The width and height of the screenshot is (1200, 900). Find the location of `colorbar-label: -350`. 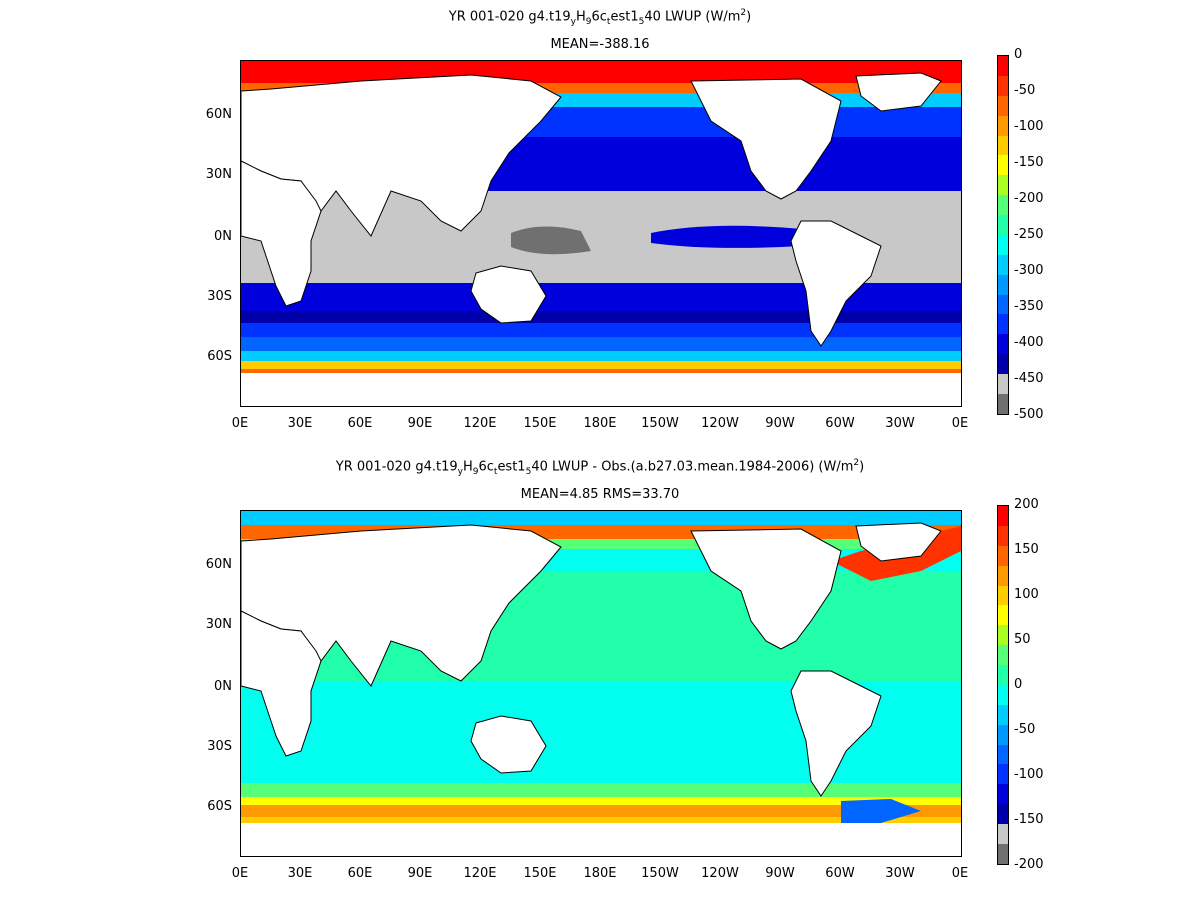

colorbar-label: -350 is located at coordinates (1029, 306).